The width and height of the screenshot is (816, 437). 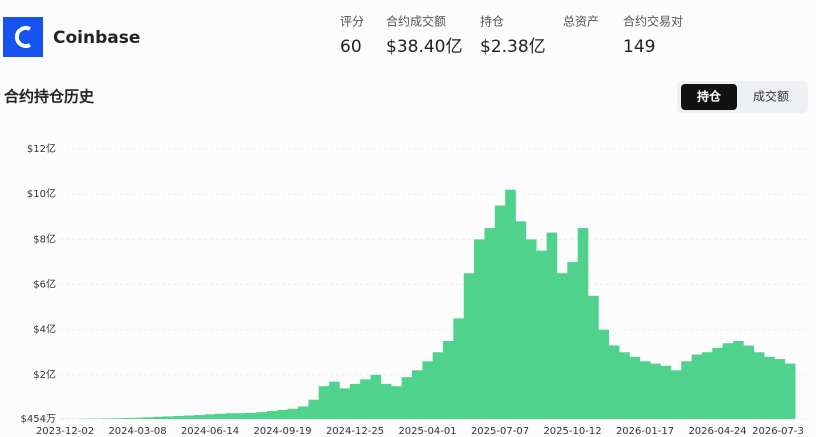 What do you see at coordinates (352, 22) in the screenshot?
I see `stat-label: 评分` at bounding box center [352, 22].